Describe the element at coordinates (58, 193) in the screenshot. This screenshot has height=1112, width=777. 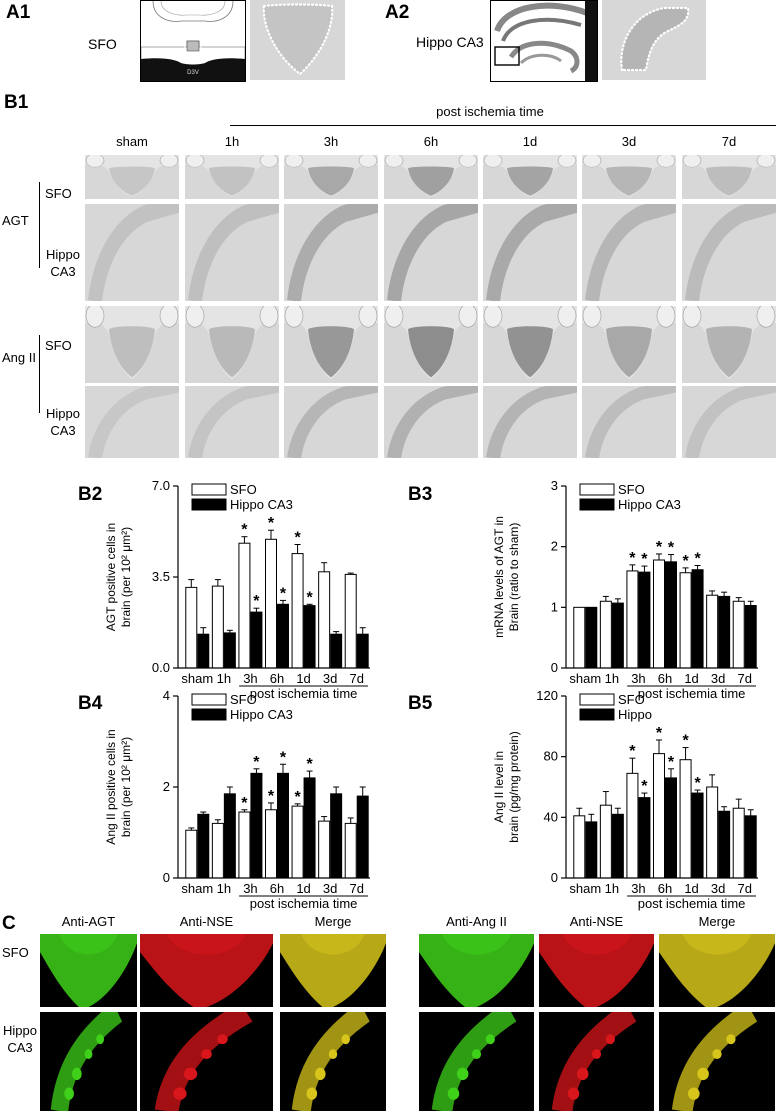
I see `row-label-agt-sfo: SFO` at that location.